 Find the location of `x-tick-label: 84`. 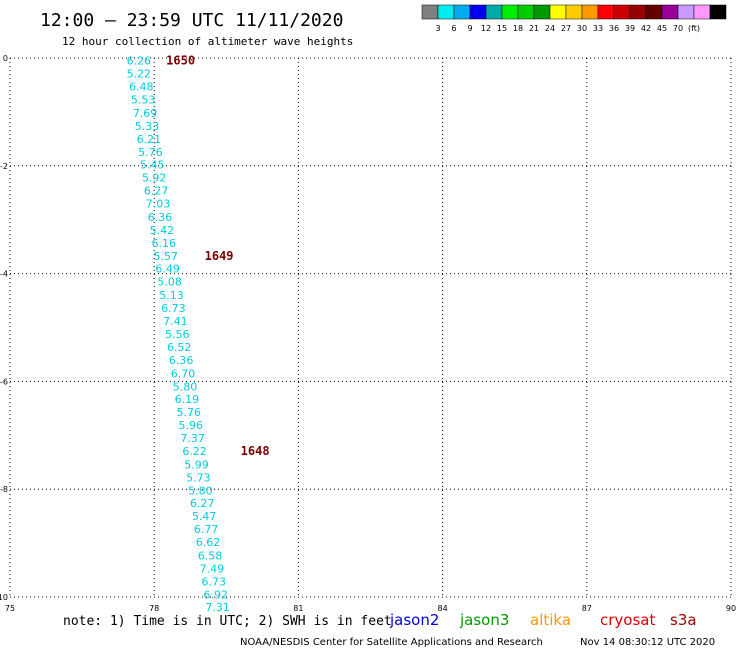

x-tick-label: 84 is located at coordinates (443, 608).